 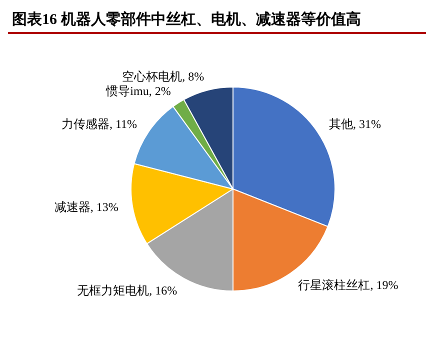 What do you see at coordinates (127, 291) in the screenshot?
I see `slice-label: 无框力矩电机, 16%` at bounding box center [127, 291].